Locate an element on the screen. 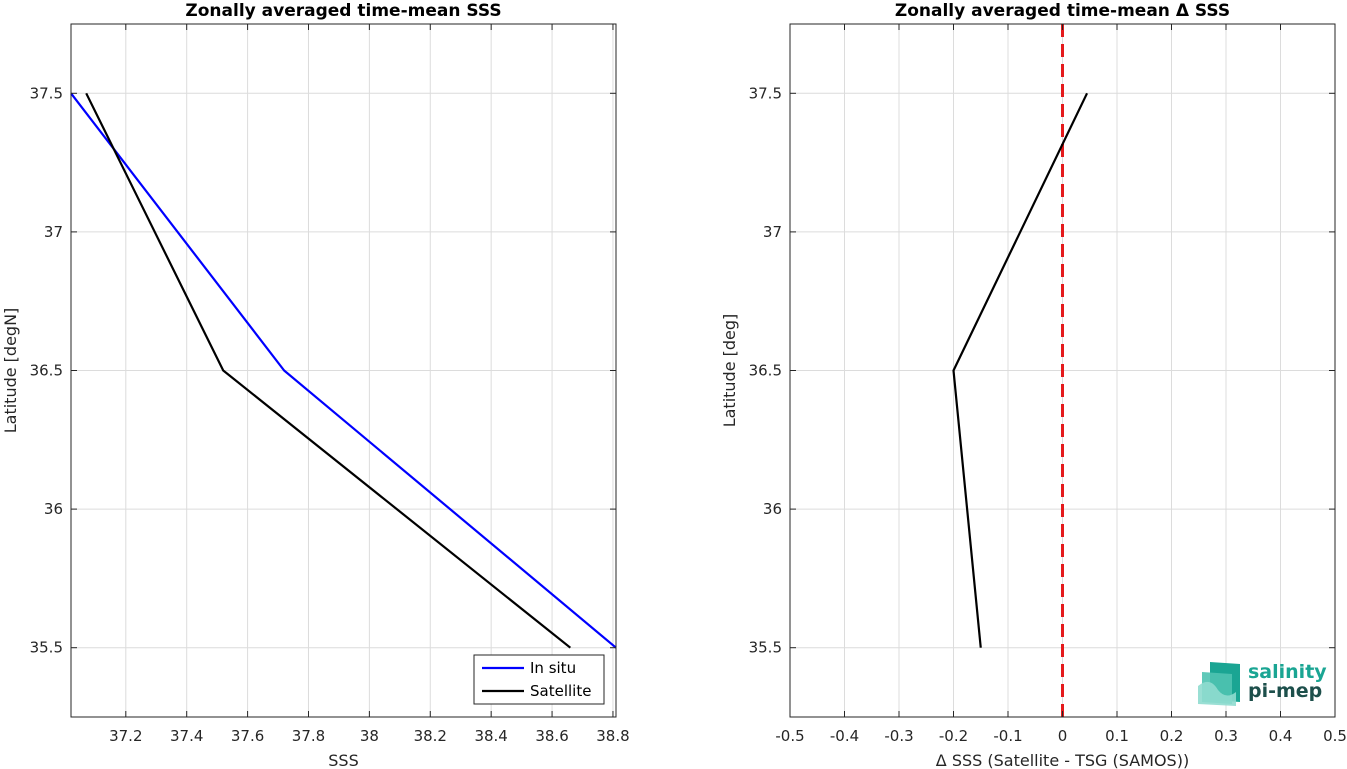  x-tick-label: 38.6 is located at coordinates (551, 736).